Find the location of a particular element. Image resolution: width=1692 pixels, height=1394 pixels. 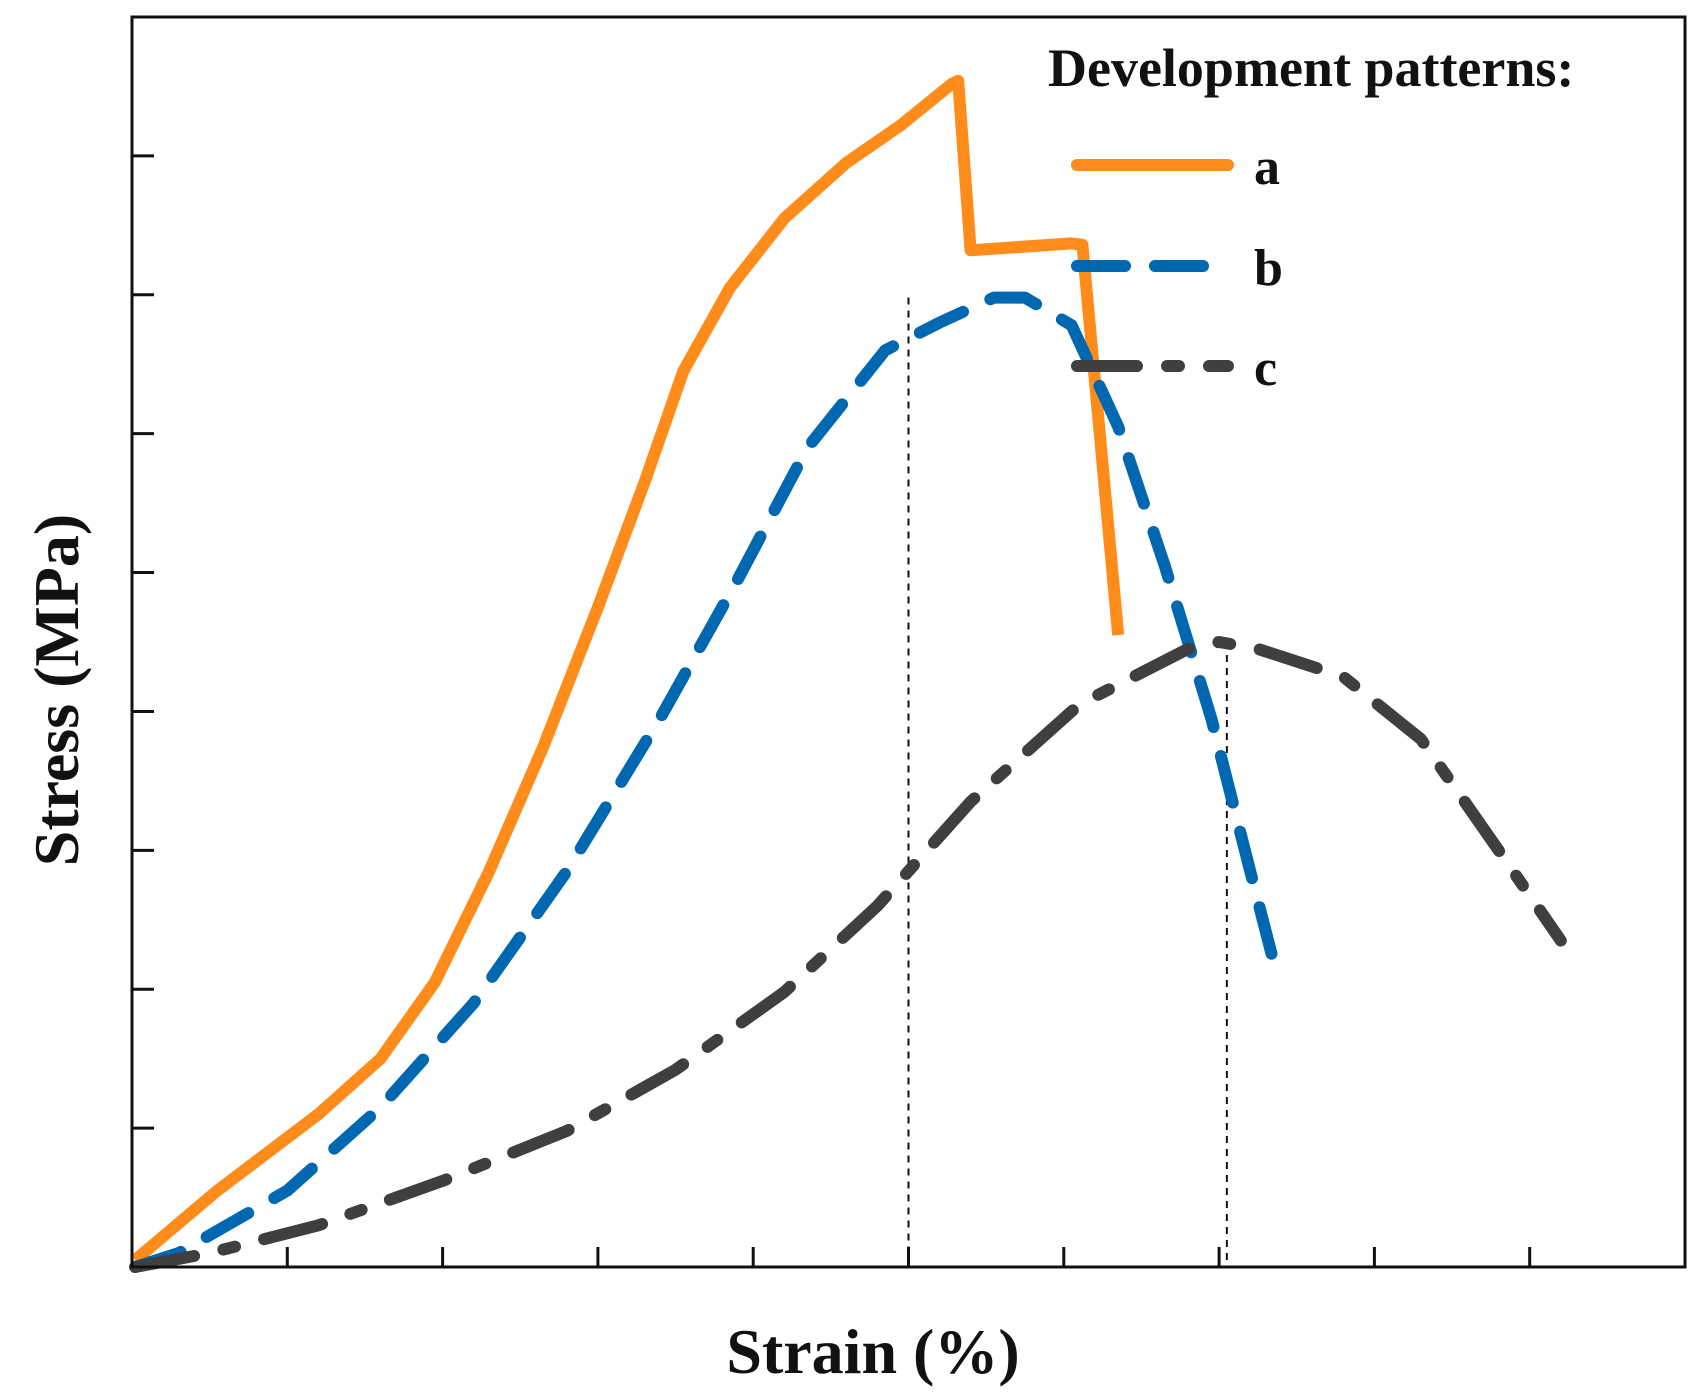

legend-title: Development patterns: is located at coordinates (1311, 68).